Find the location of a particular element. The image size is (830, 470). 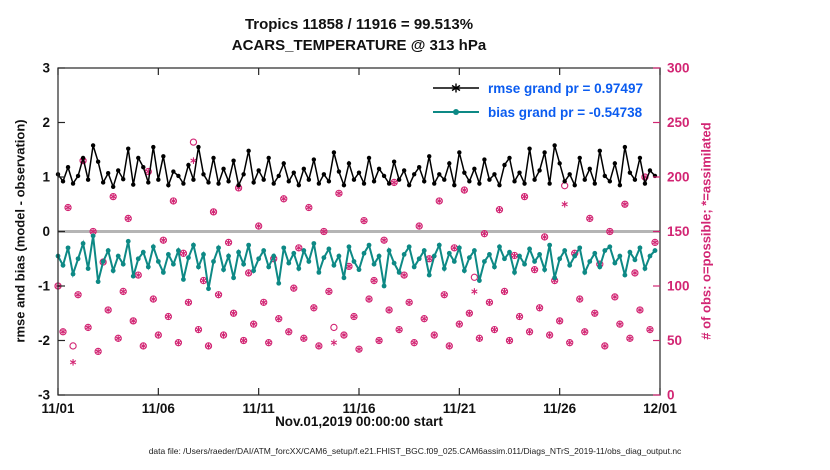

rmse-line-swatch is located at coordinates (456, 88).